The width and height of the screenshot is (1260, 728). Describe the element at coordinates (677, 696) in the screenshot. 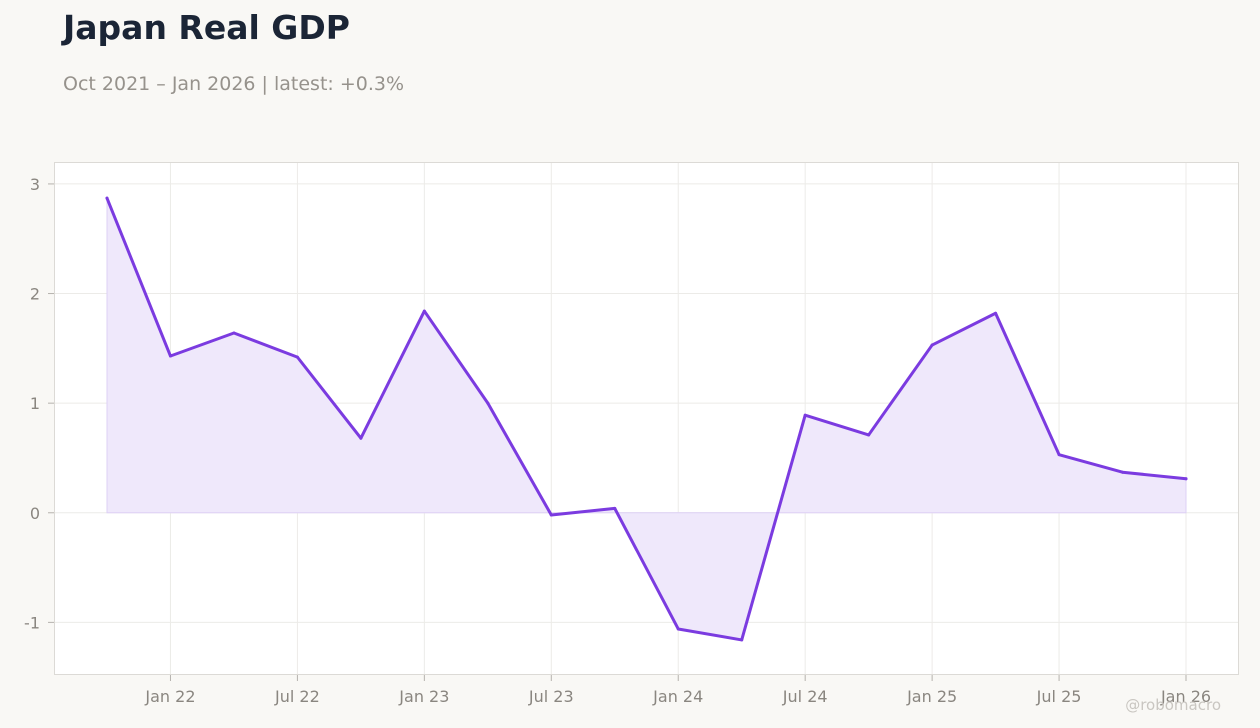

I see `x-tick-label: Jan 24` at that location.